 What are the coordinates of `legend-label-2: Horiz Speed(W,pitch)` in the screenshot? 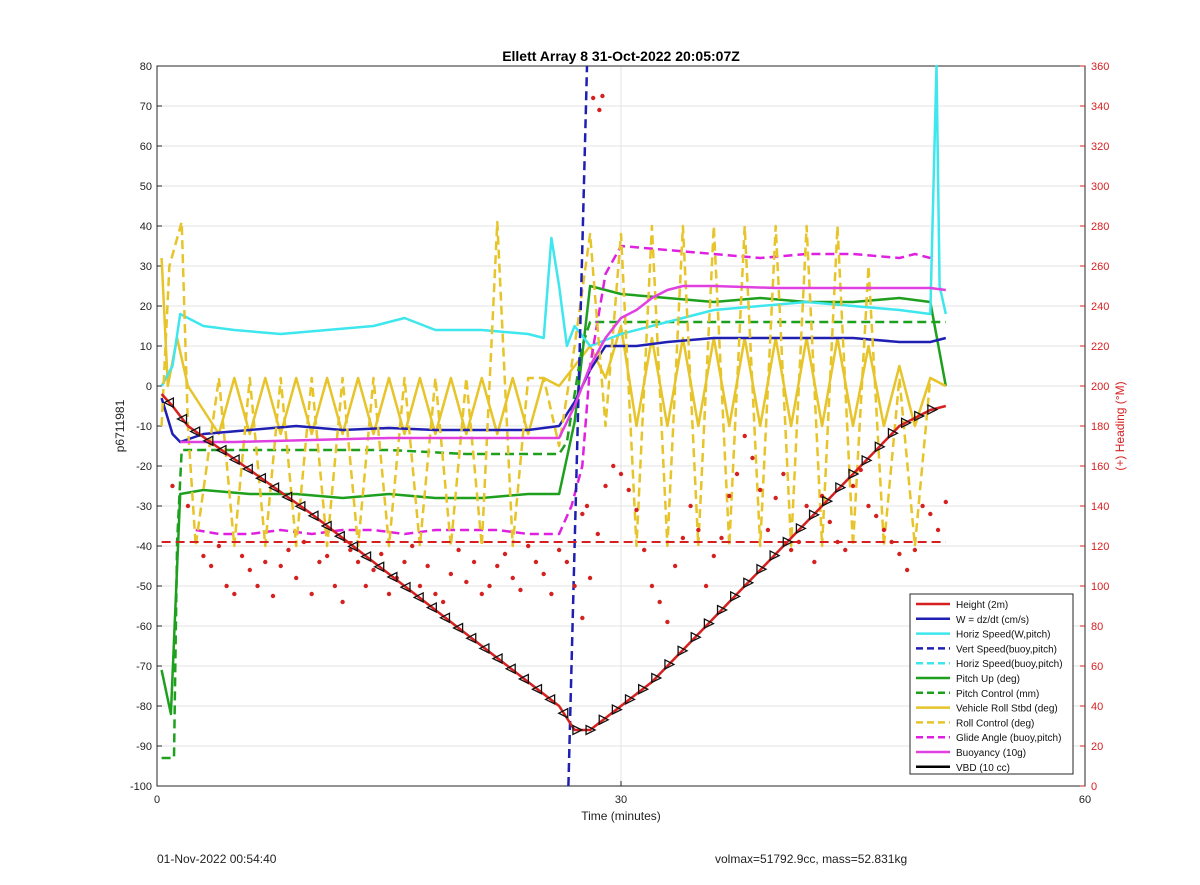 It's located at (1003, 635).